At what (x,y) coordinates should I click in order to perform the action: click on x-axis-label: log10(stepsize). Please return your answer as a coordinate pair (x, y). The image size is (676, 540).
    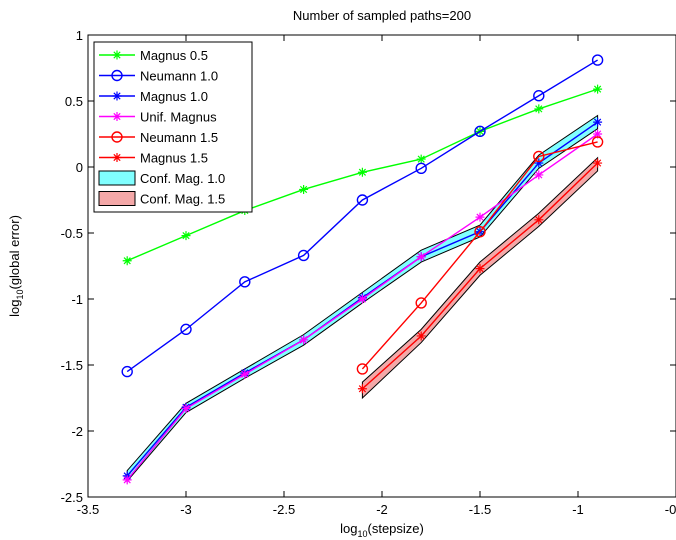
    Looking at the image, I should click on (382, 530).